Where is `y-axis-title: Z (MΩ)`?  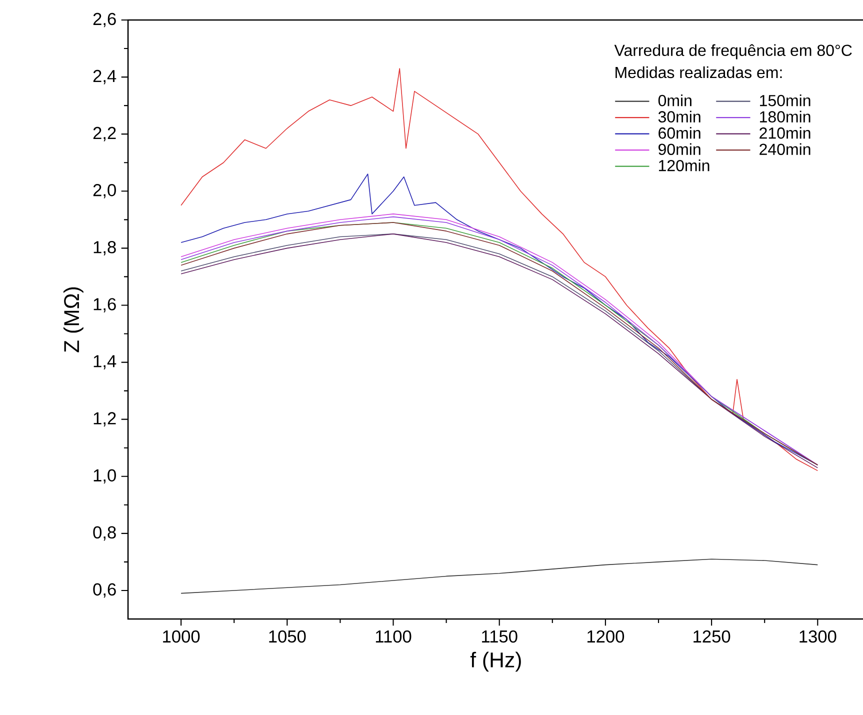
y-axis-title: Z (MΩ) is located at coordinates (74, 319).